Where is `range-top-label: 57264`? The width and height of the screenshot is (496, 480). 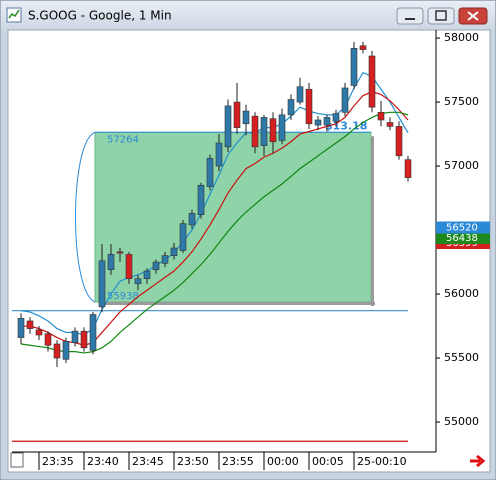 range-top-label: 57264 is located at coordinates (123, 139).